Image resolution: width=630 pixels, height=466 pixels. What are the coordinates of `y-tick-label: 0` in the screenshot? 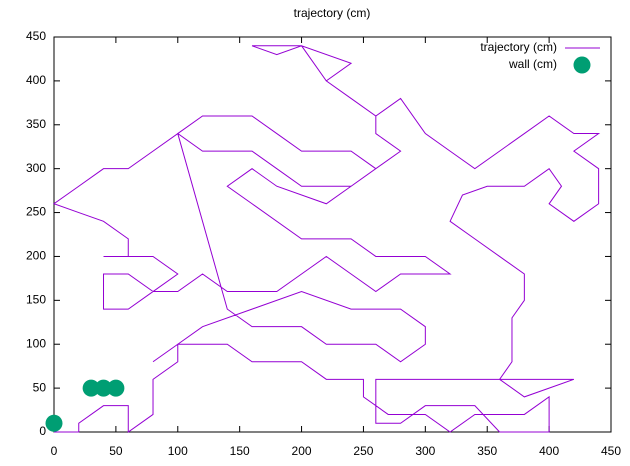 It's located at (42, 431).